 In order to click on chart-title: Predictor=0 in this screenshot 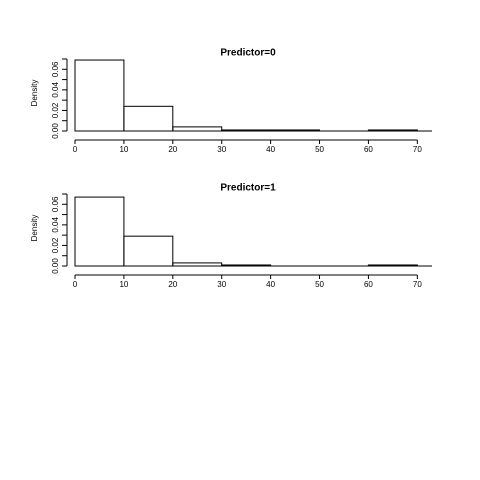, I will do `click(248, 53)`.